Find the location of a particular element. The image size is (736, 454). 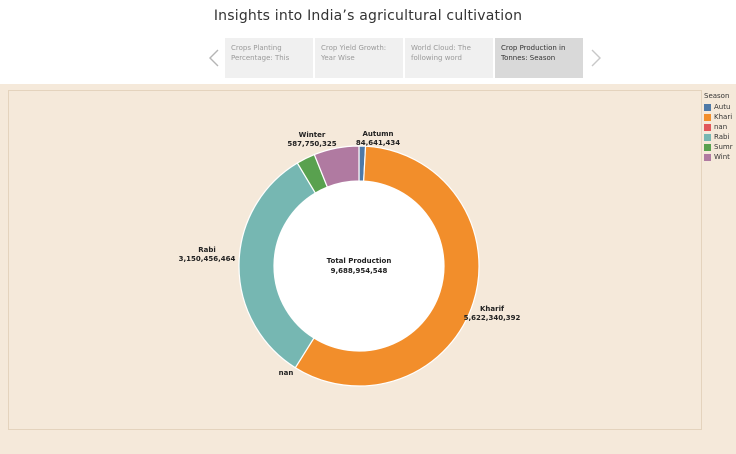

legend-item-autumn: Autu is located at coordinates (720, 107).